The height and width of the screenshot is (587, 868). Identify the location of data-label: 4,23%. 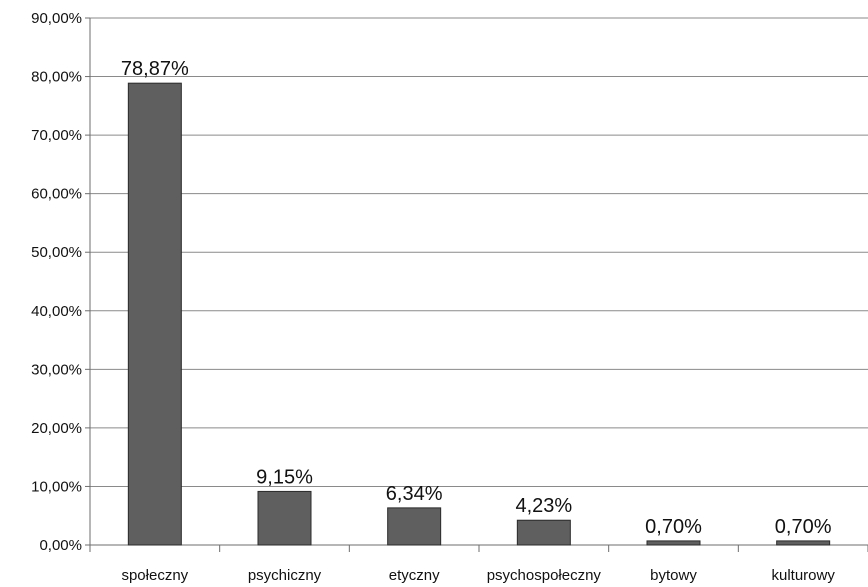
(543, 506).